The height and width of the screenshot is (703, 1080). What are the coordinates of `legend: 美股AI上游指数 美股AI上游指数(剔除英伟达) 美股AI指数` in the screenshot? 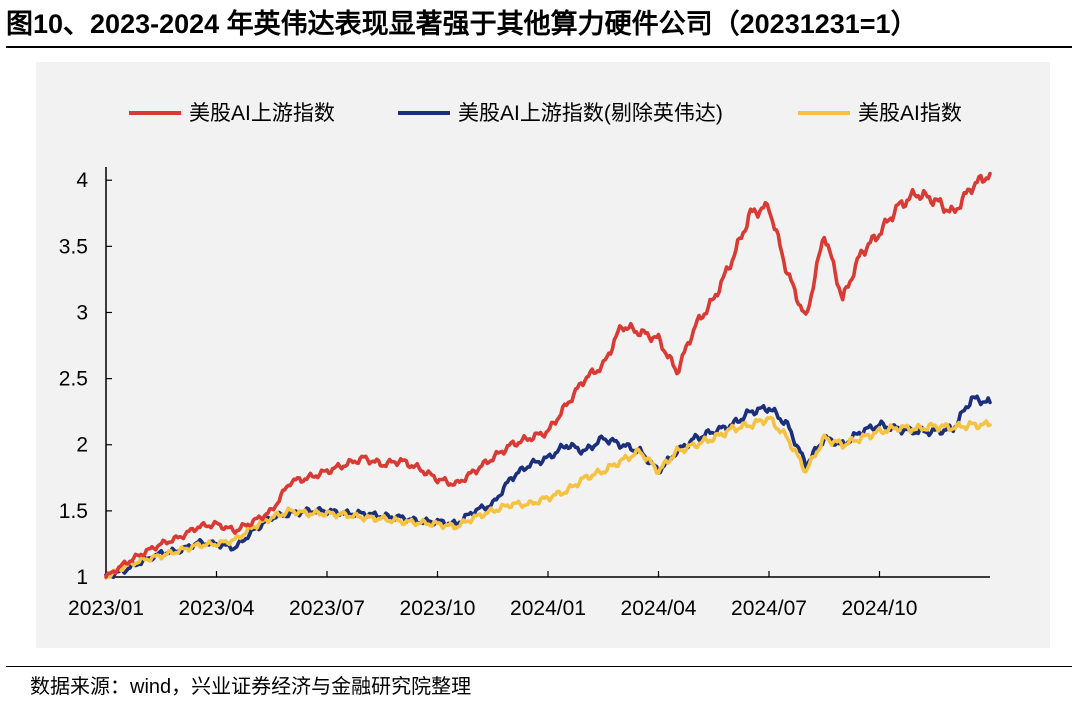 It's located at (545, 113).